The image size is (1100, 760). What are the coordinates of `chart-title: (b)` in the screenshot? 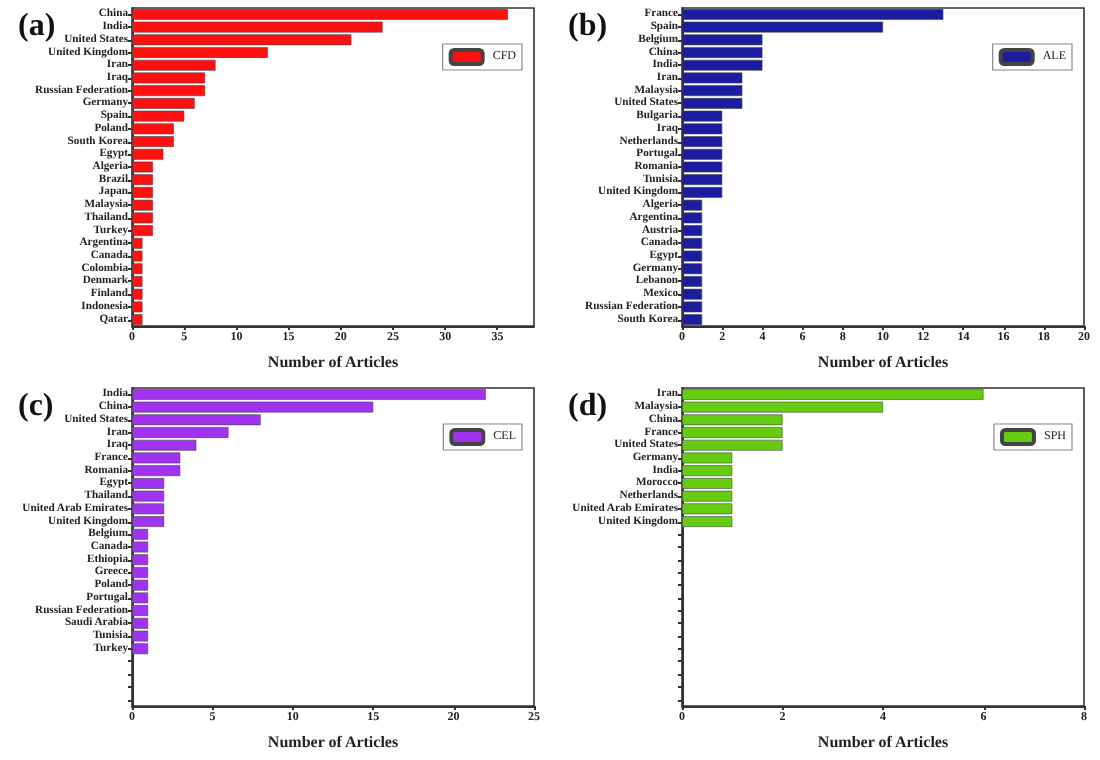 It's located at (588, 26).